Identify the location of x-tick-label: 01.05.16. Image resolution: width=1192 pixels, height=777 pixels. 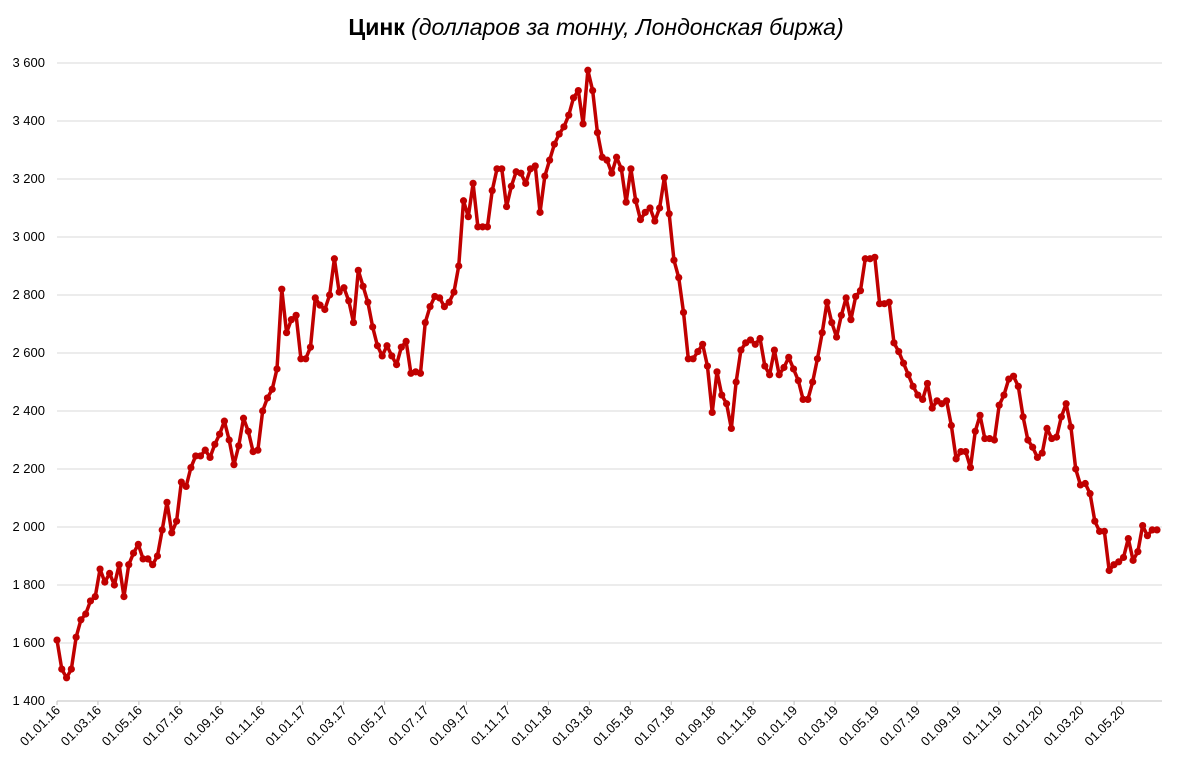
(122, 726).